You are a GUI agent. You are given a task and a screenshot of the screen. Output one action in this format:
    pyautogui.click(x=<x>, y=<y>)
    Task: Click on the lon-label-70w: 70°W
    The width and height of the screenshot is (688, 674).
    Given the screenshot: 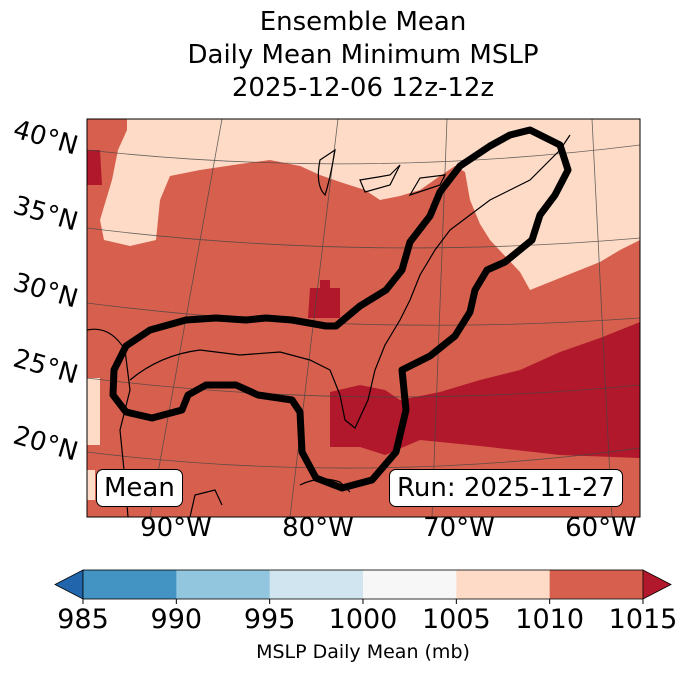 What is the action you would take?
    pyautogui.click(x=459, y=528)
    